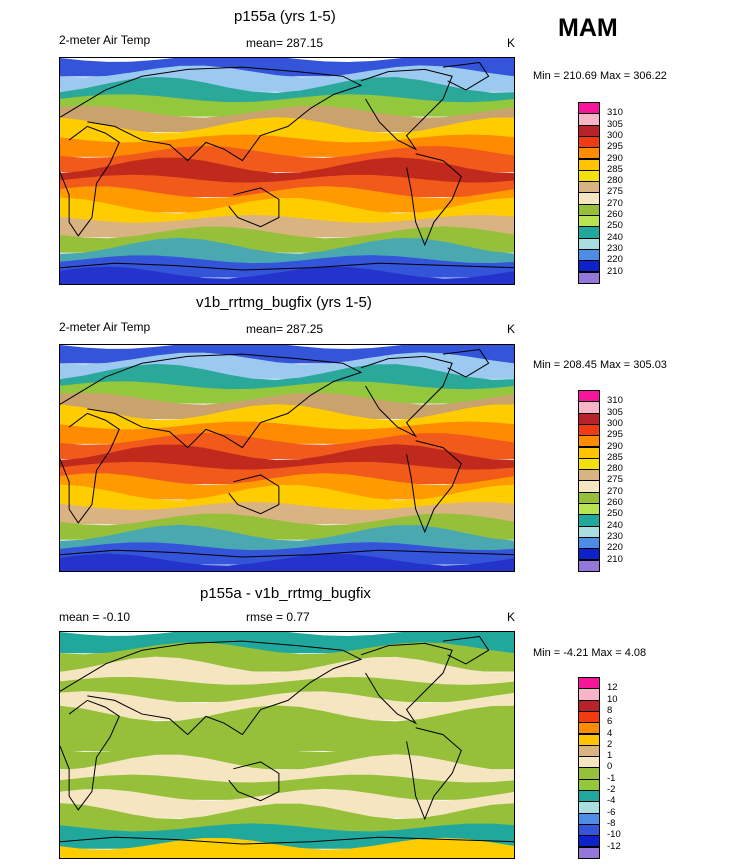 This screenshot has width=732, height=865. Describe the element at coordinates (614, 846) in the screenshot. I see `colorbar-label: -12` at that location.